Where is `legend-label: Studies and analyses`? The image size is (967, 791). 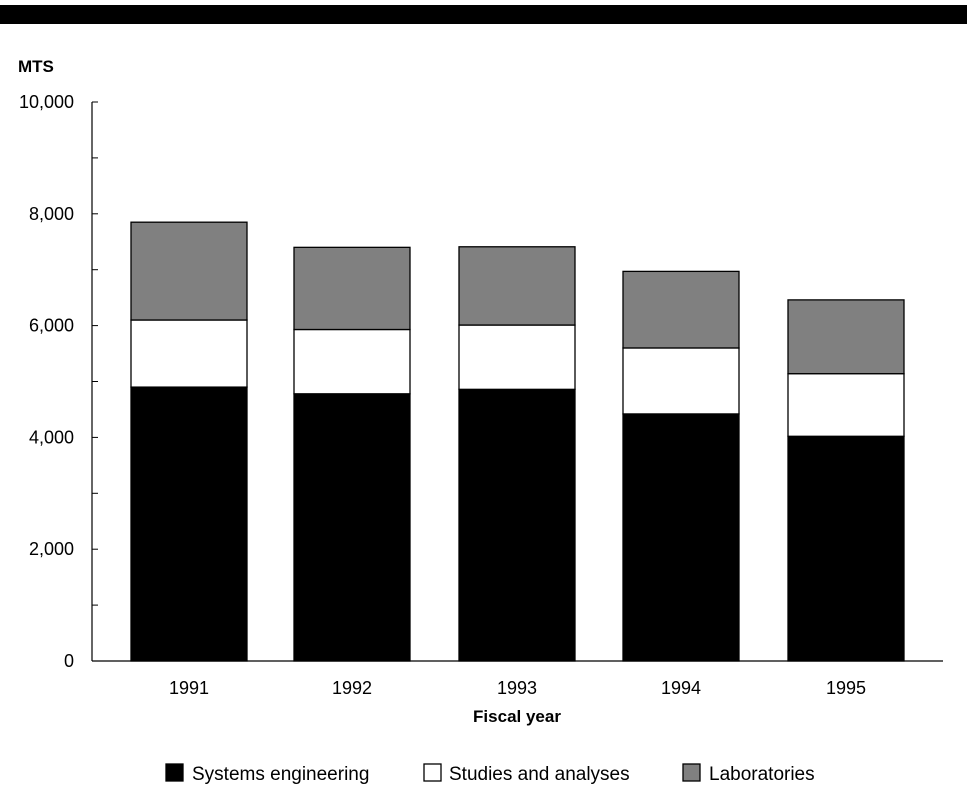 legend-label: Studies and analyses is located at coordinates (539, 774).